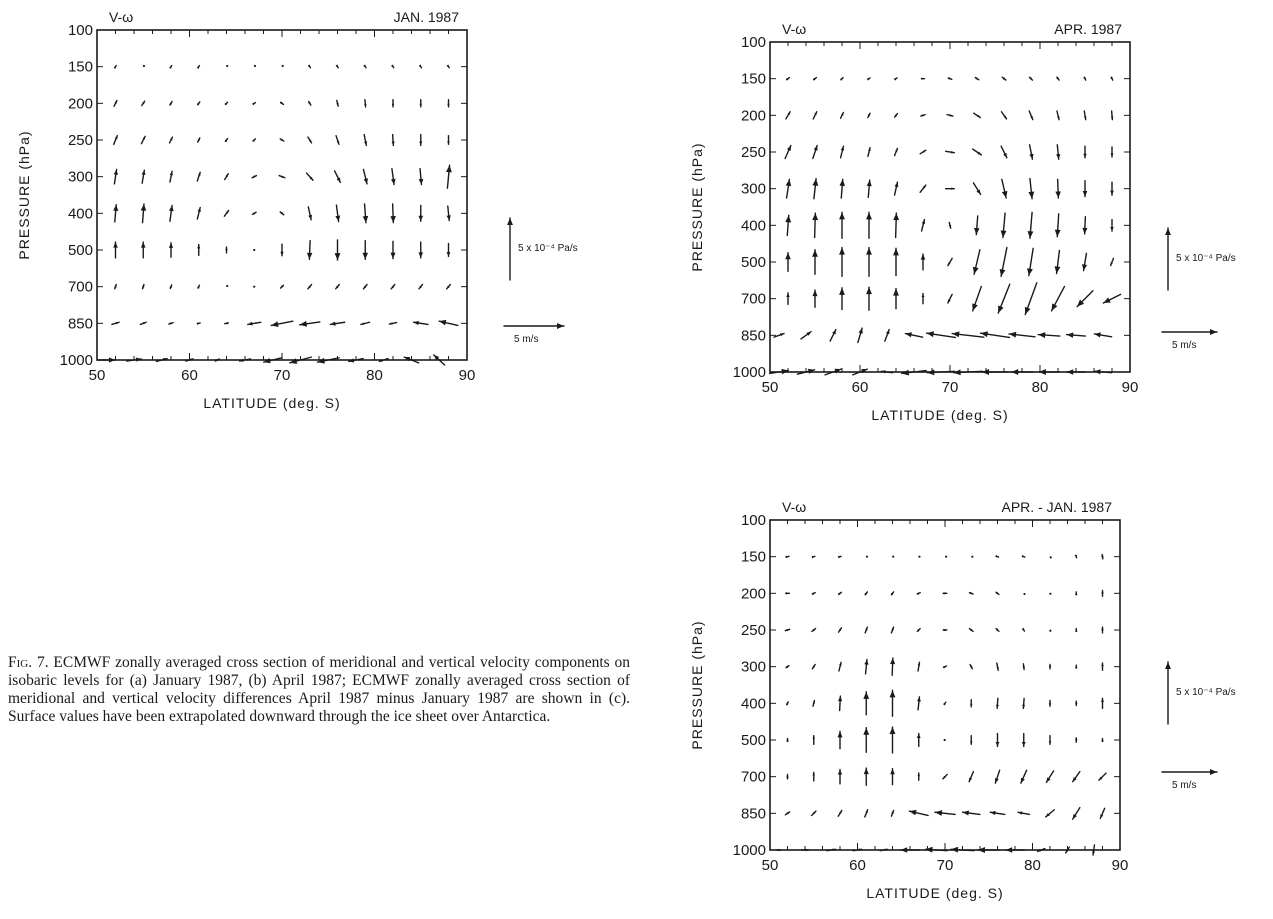 This screenshot has width=1273, height=919. What do you see at coordinates (860, 387) in the screenshot?
I see `x-tick-label: 60` at bounding box center [860, 387].